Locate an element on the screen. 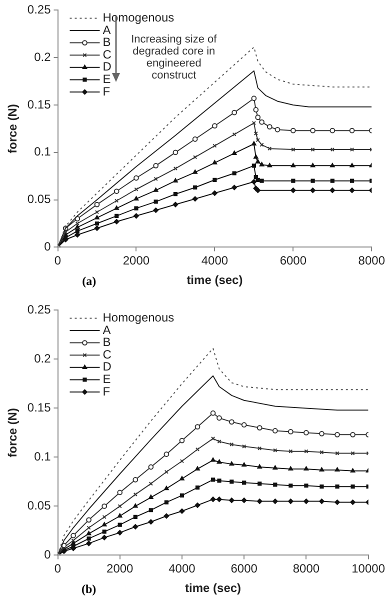 The height and width of the screenshot is (608, 388). text: (a) is located at coordinates (89, 281).